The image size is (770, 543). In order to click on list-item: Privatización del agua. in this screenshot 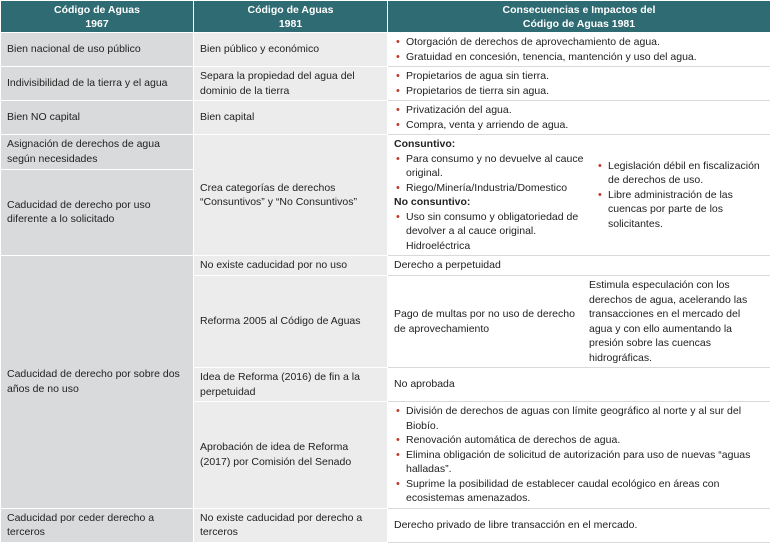, I will do `click(579, 110)`.